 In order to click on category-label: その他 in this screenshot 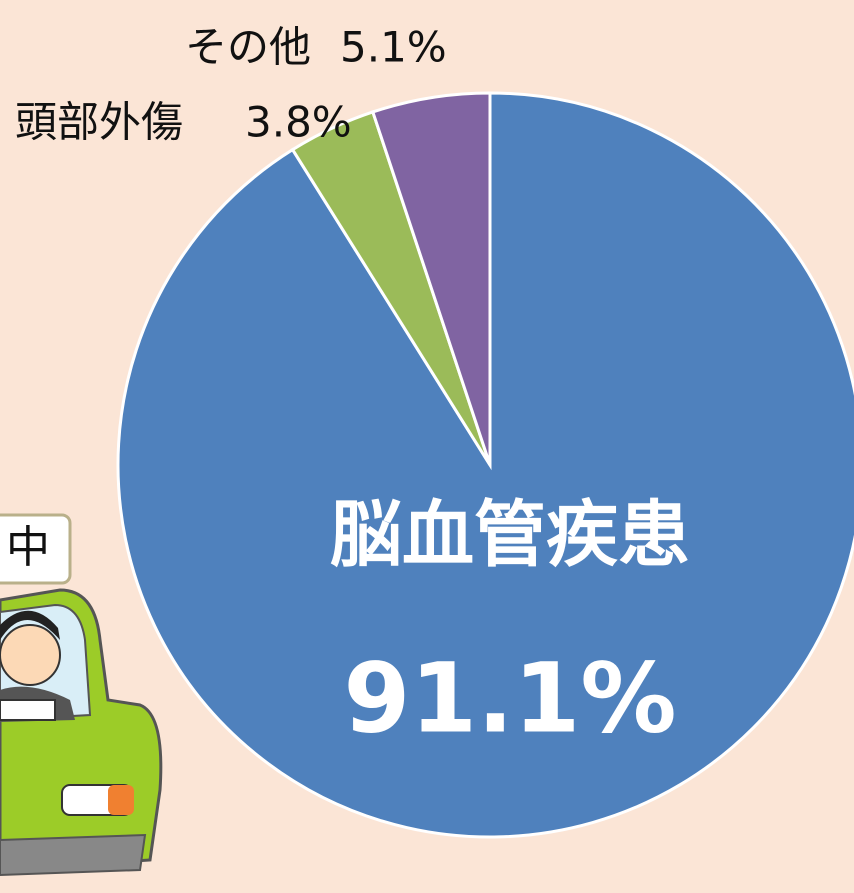, I will do `click(248, 47)`.